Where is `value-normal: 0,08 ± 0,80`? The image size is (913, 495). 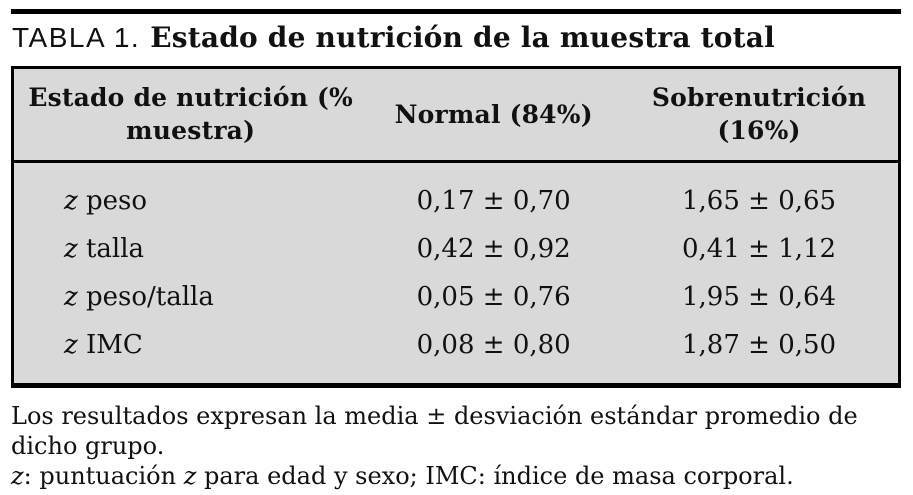
value-normal: 0,08 ± 0,80 is located at coordinates (493, 345).